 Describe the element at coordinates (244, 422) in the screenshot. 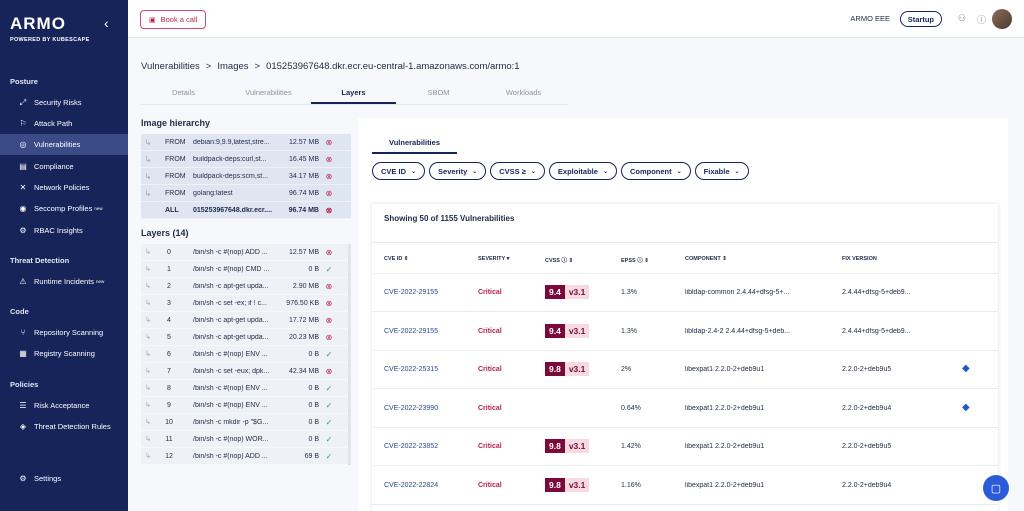

I see `layer-row: ↳ 10/bin/sh -c mkdir -p "$G... 0 B ✓` at that location.